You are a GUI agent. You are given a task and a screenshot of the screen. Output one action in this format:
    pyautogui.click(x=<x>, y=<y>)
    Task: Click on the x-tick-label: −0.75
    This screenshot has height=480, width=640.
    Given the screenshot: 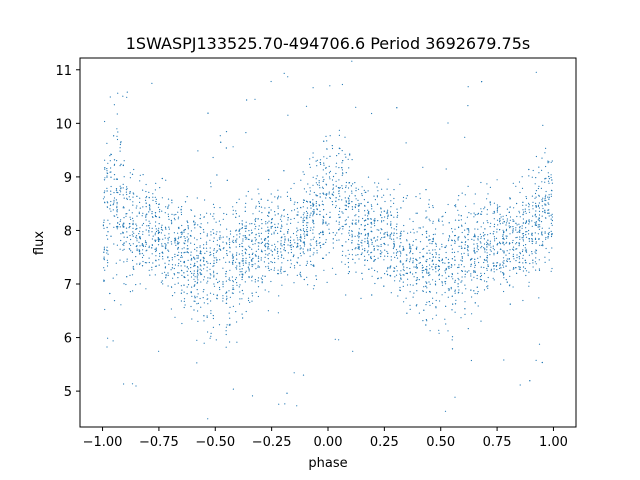 What is the action you would take?
    pyautogui.click(x=159, y=442)
    